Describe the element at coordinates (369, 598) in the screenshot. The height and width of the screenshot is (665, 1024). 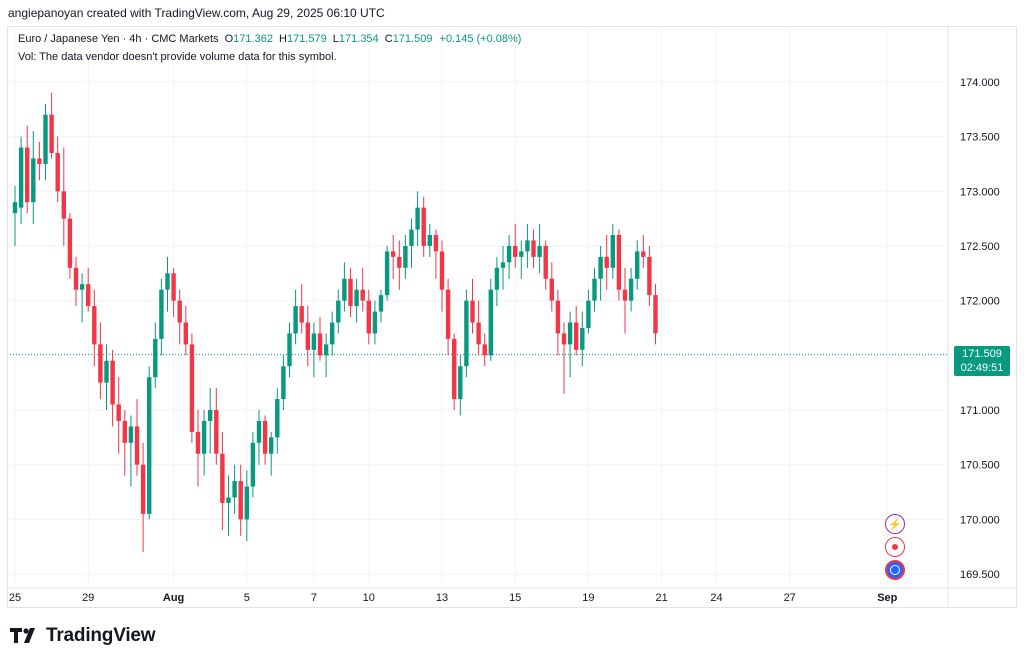
I see `x-tick-label: 10` at that location.